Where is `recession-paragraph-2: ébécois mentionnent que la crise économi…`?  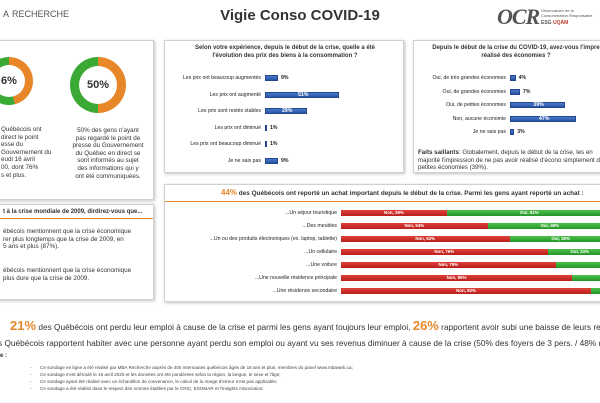
recession-paragraph-2: ébécois mentionnent que la crise économi… is located at coordinates (78, 274).